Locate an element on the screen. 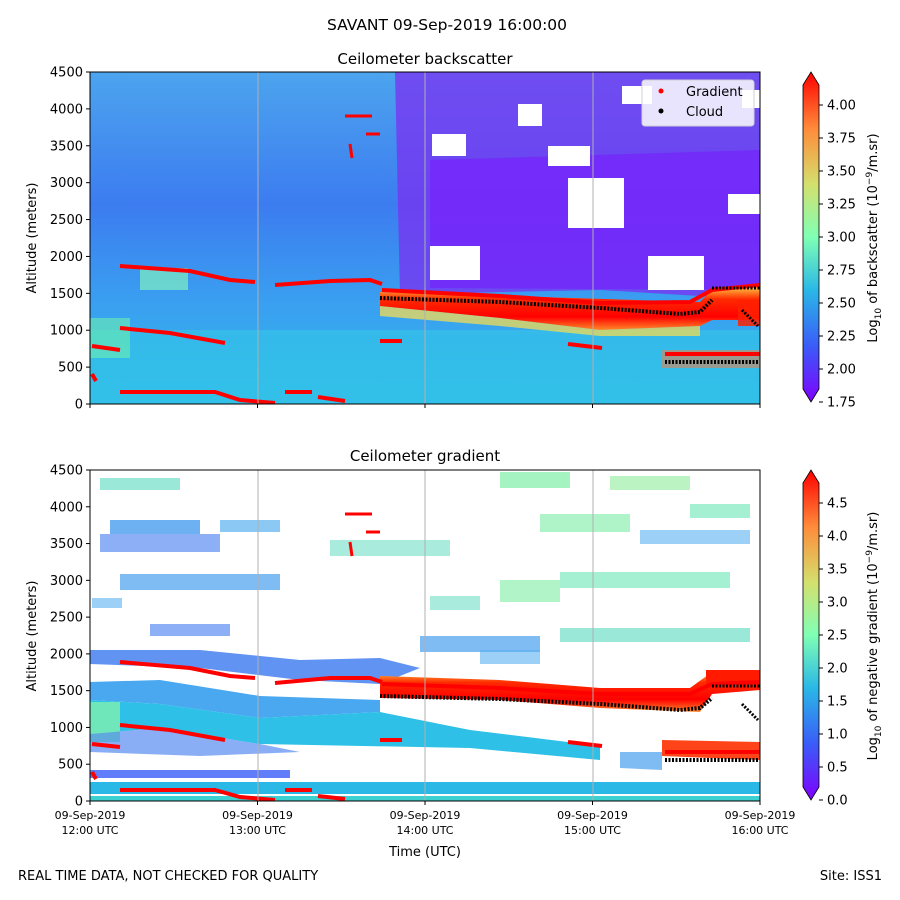  legend-gradient-marker is located at coordinates (661, 91).